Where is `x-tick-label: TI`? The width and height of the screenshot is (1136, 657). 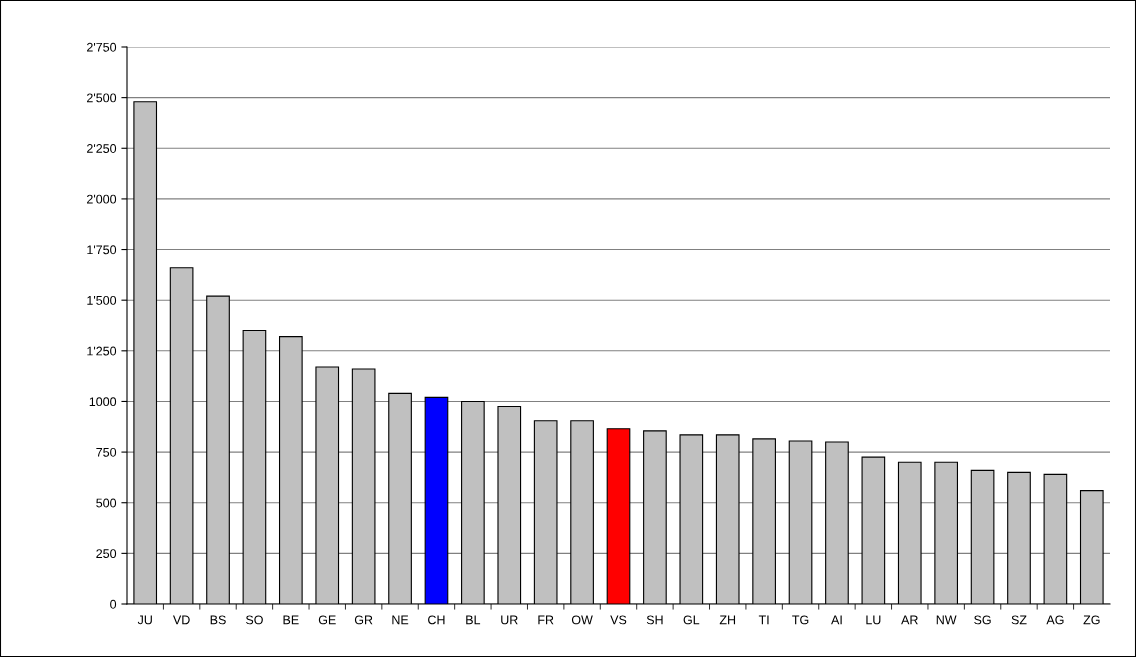
x-tick-label: TI is located at coordinates (763, 620).